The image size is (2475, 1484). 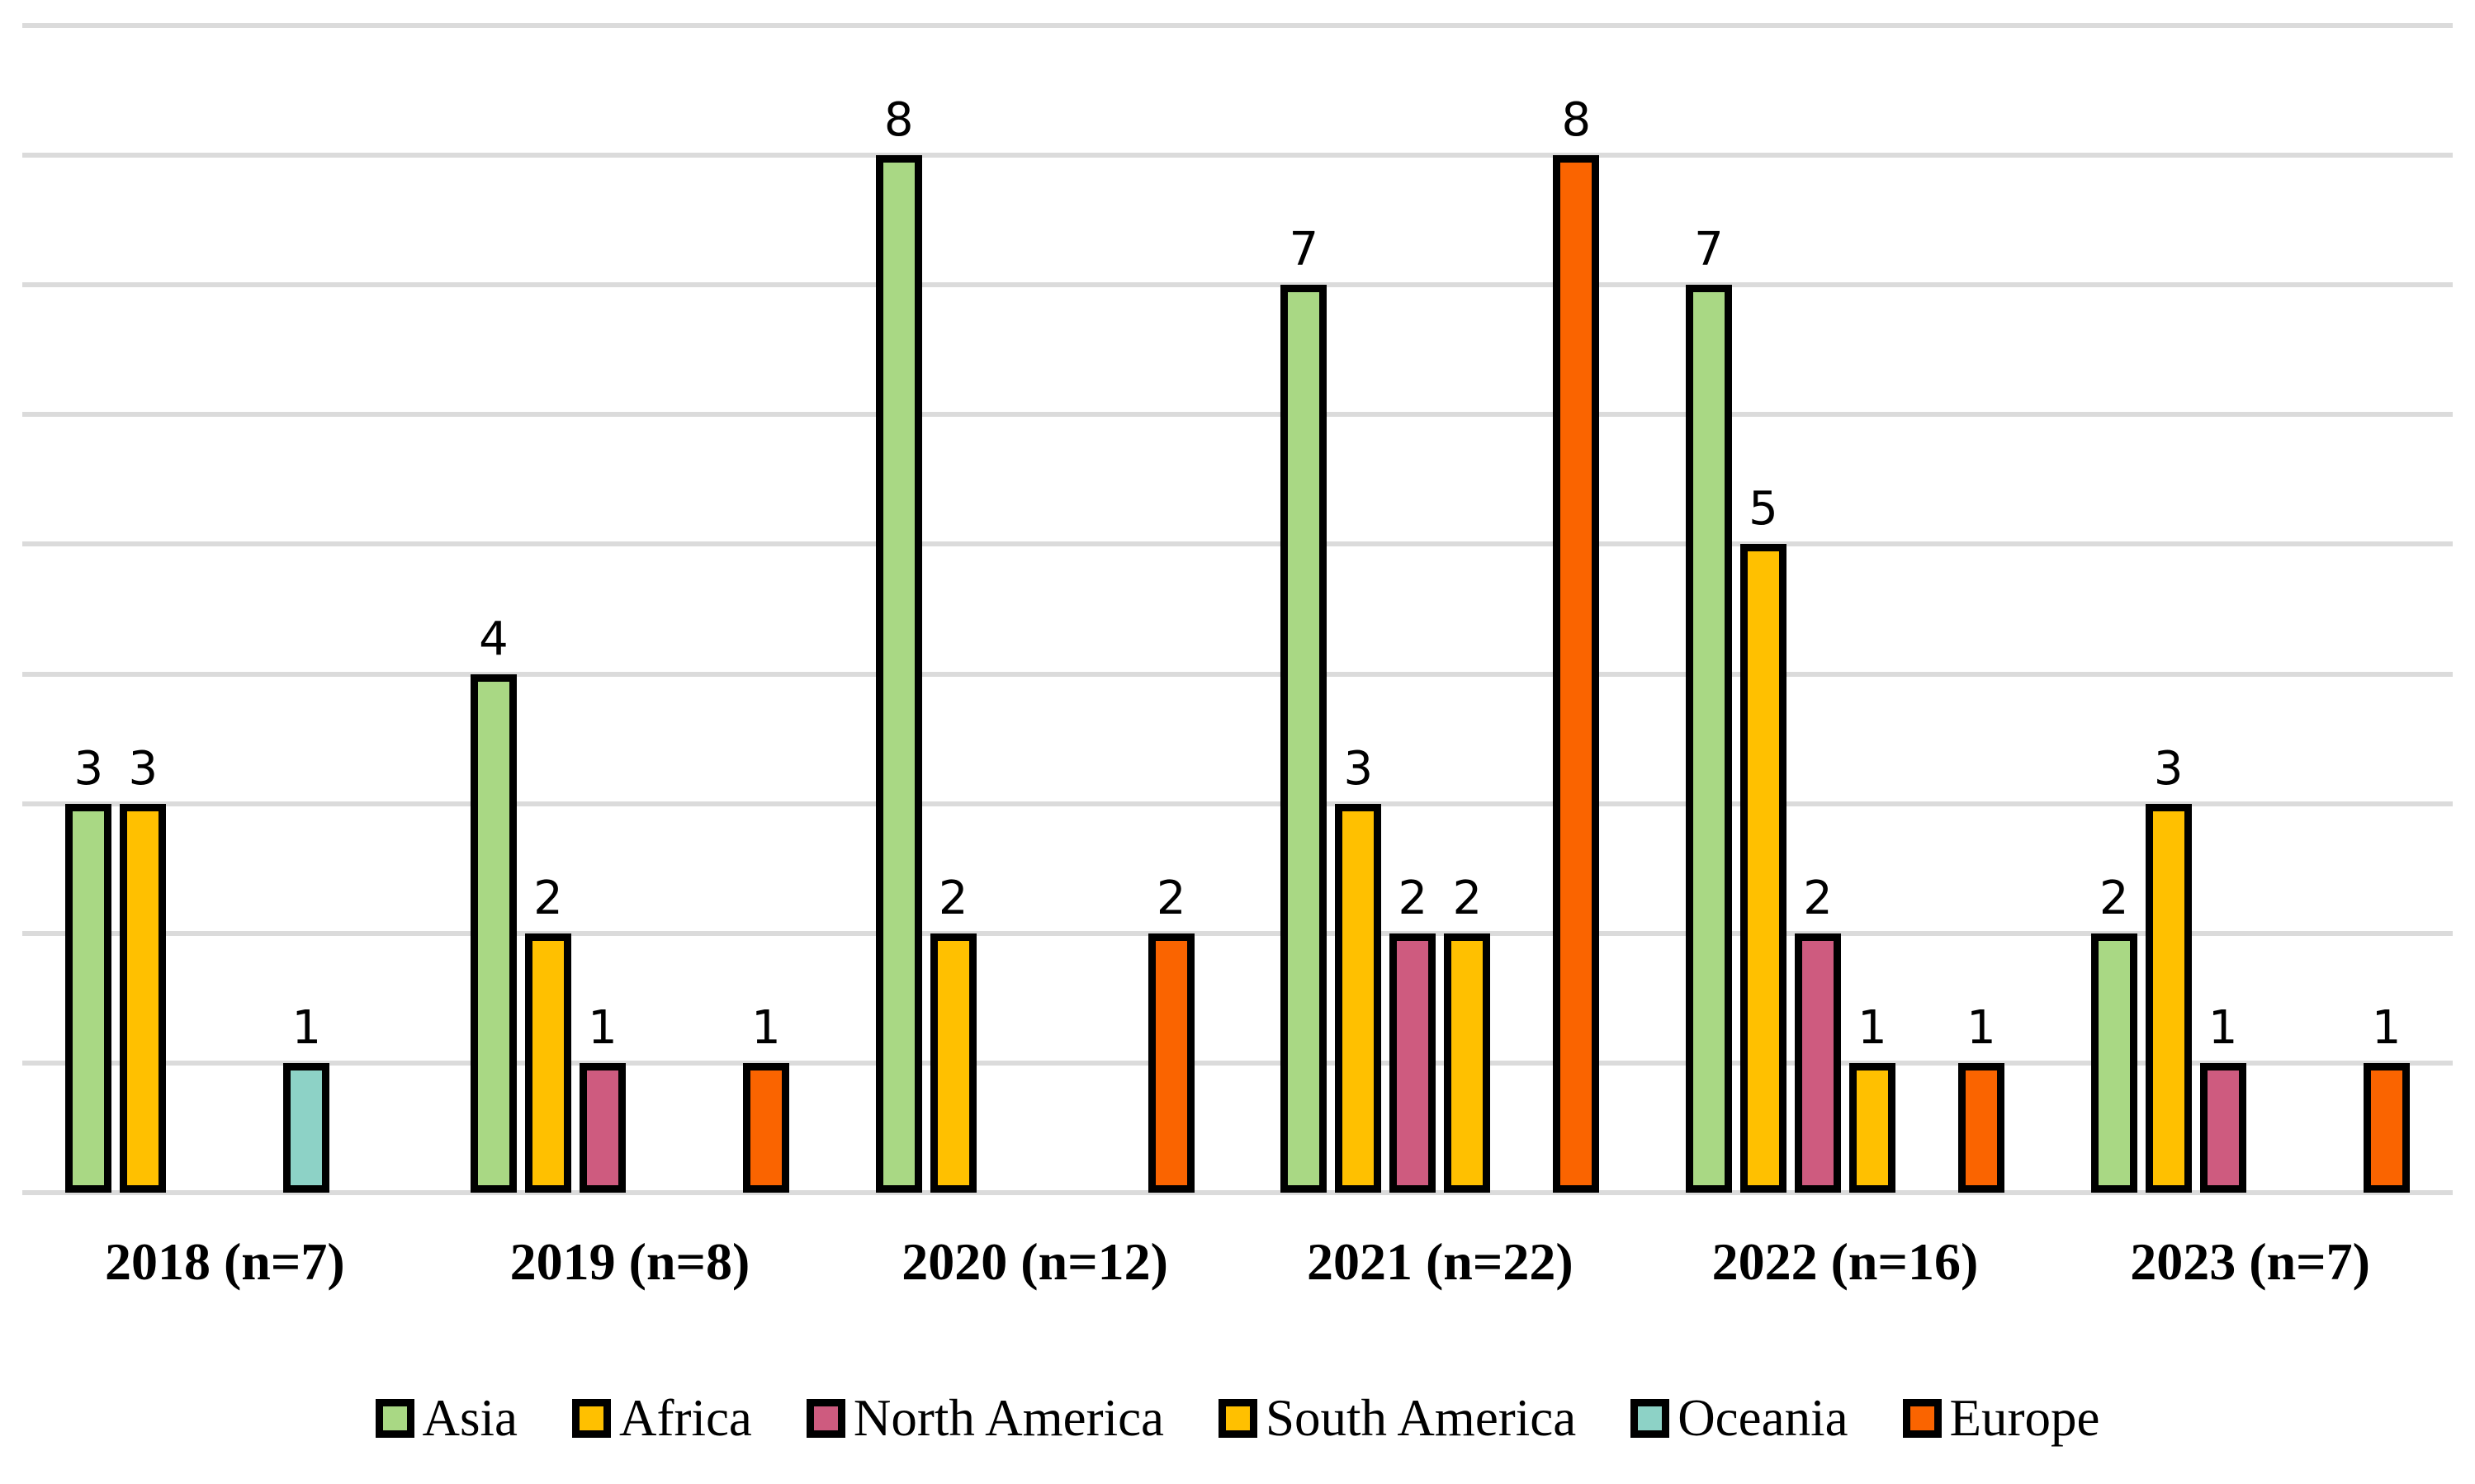 What do you see at coordinates (1467, 609) in the screenshot?
I see `bar-slot-south-america-2021-n-22: 2` at bounding box center [1467, 609].